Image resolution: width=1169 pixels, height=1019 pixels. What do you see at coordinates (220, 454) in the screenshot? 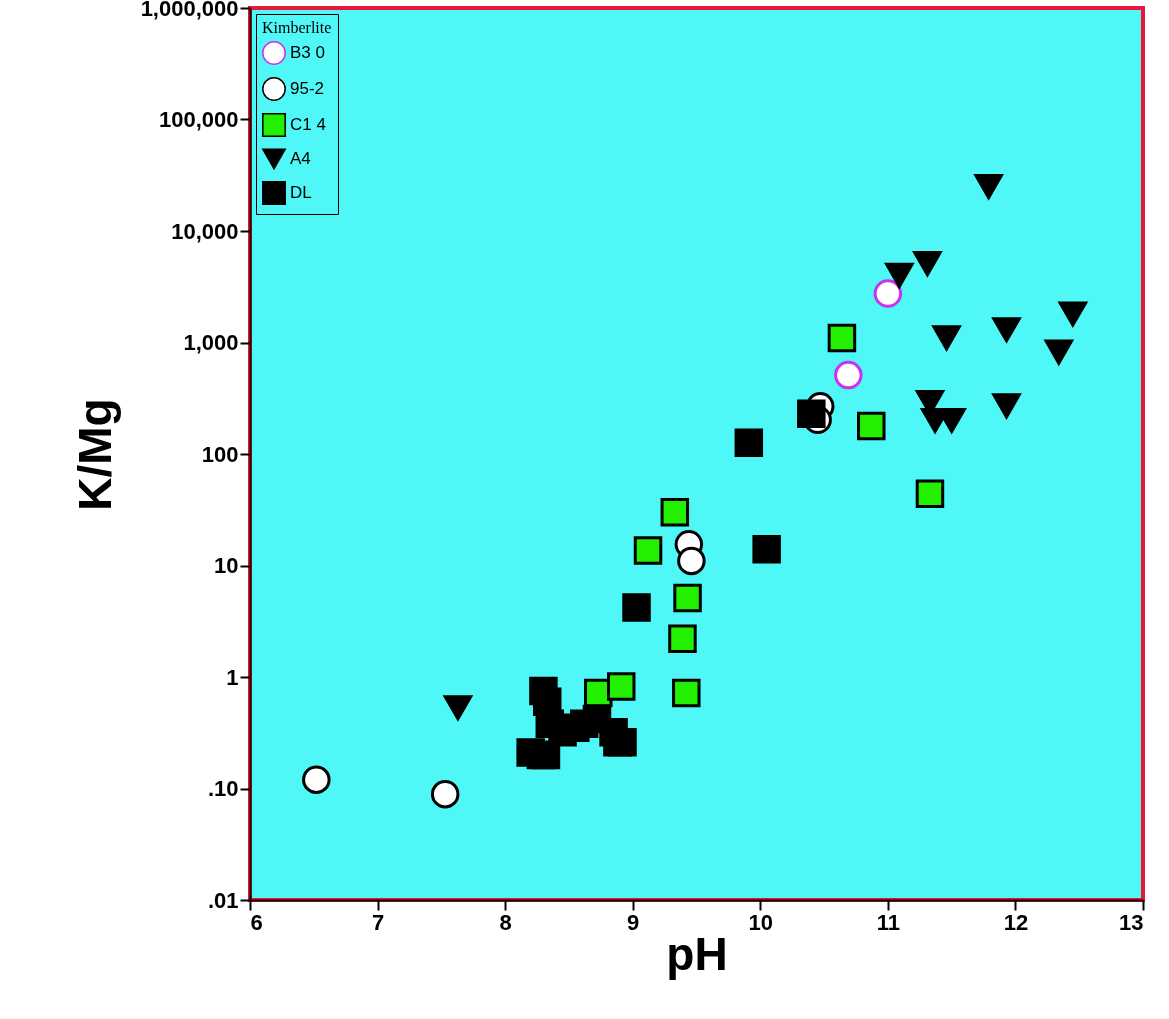
I see `y-tick-label: 100` at bounding box center [220, 454].